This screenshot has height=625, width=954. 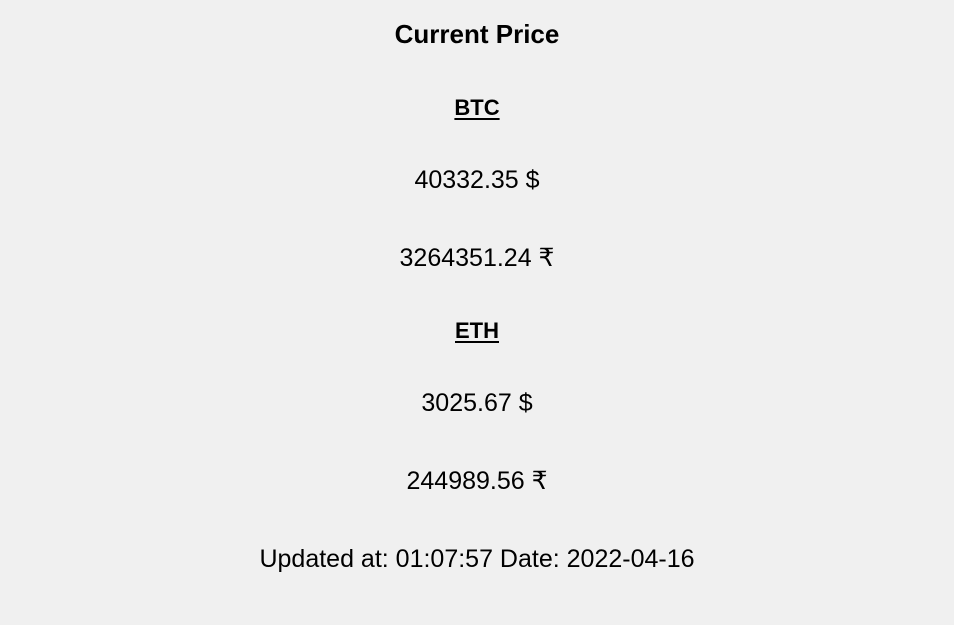 What do you see at coordinates (477, 34) in the screenshot?
I see `page-title: Current Price` at bounding box center [477, 34].